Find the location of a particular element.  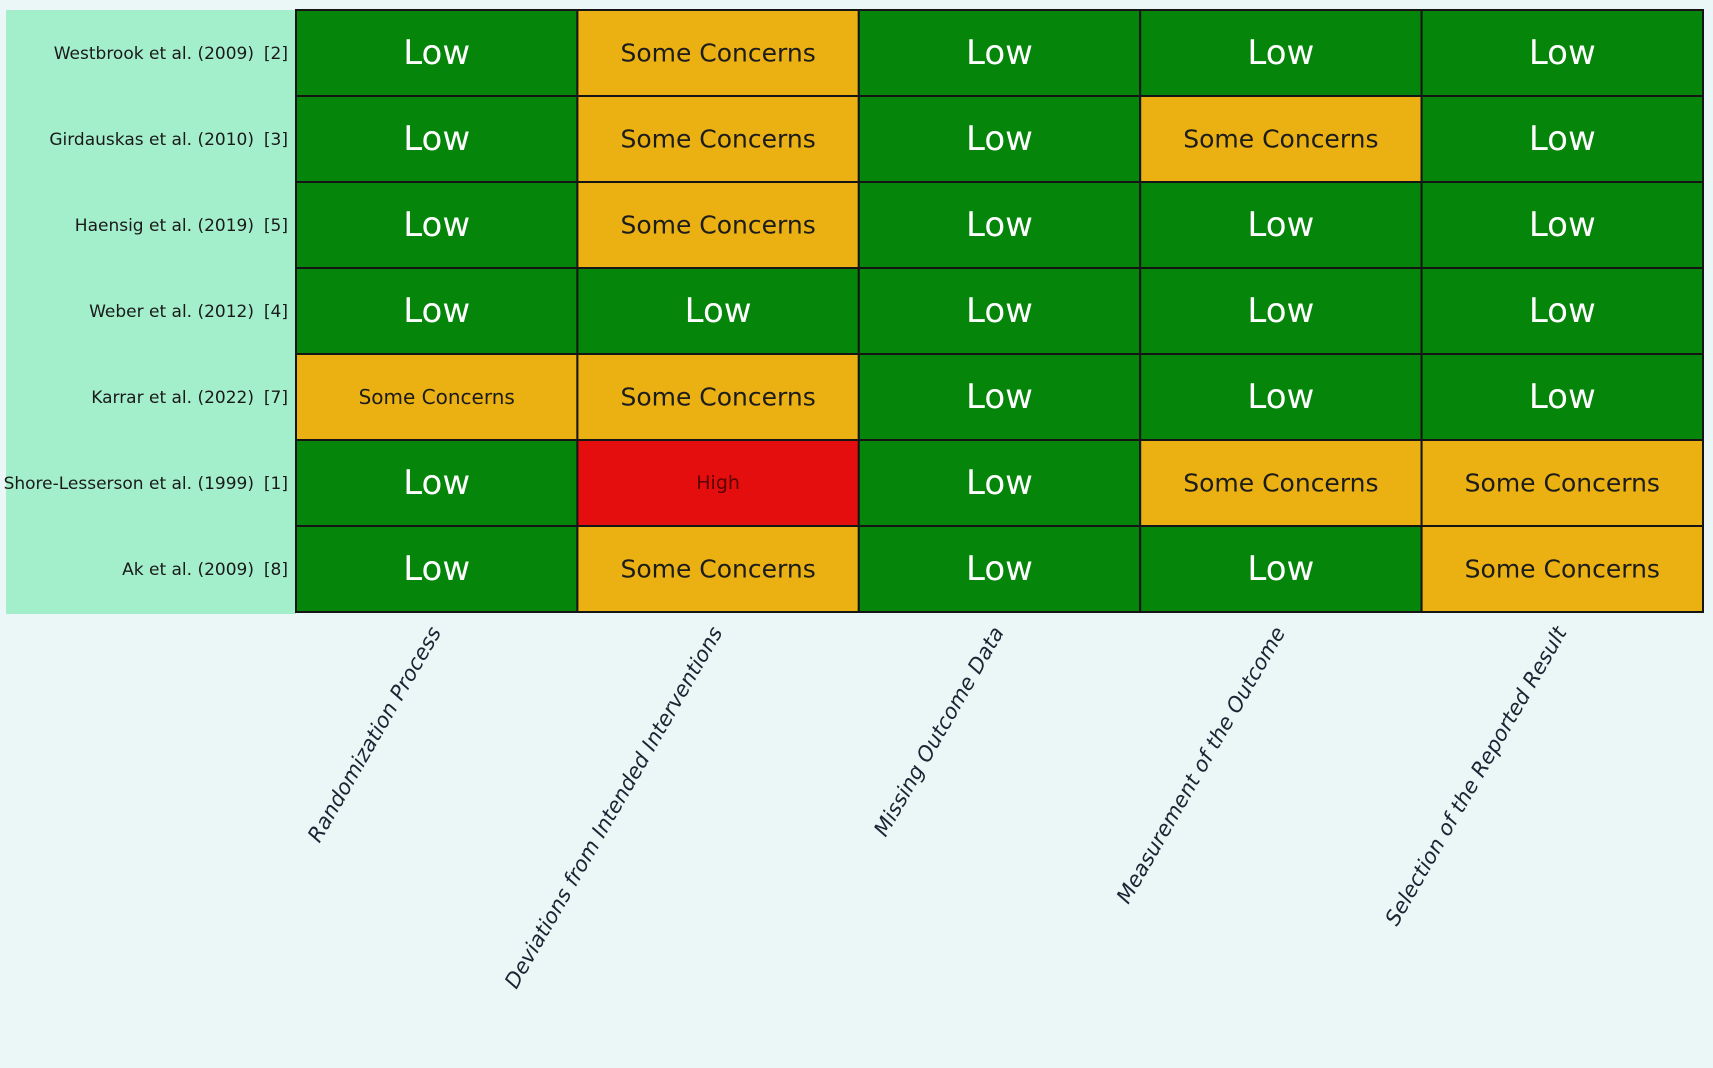

cell-westbrook-et-al-2009-measurement-of-the-outcome is located at coordinates (1281, 53).